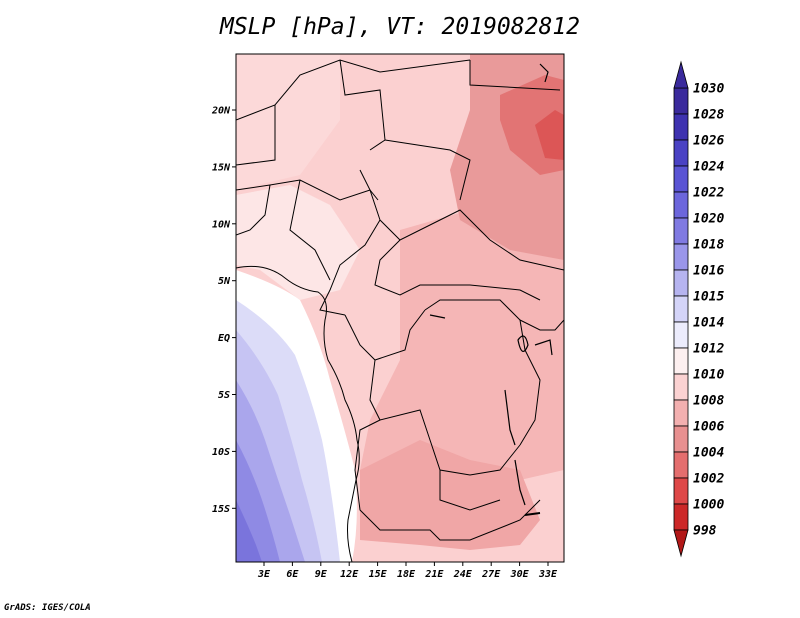 Image resolution: width=800 pixels, height=618 pixels. Describe the element at coordinates (708, 141) in the screenshot. I see `colorbar-label: 1026` at that location.